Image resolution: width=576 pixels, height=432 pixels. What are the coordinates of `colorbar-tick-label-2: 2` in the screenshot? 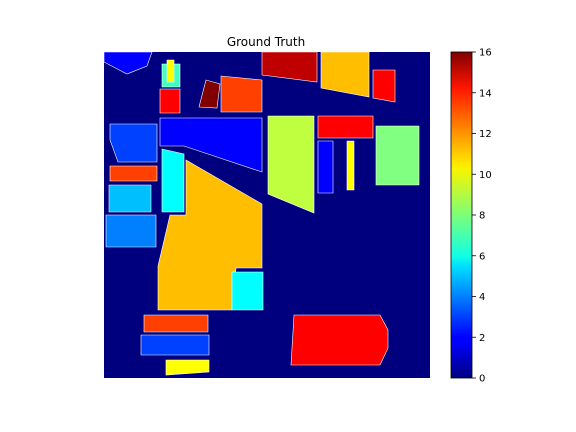 It's located at (482, 338).